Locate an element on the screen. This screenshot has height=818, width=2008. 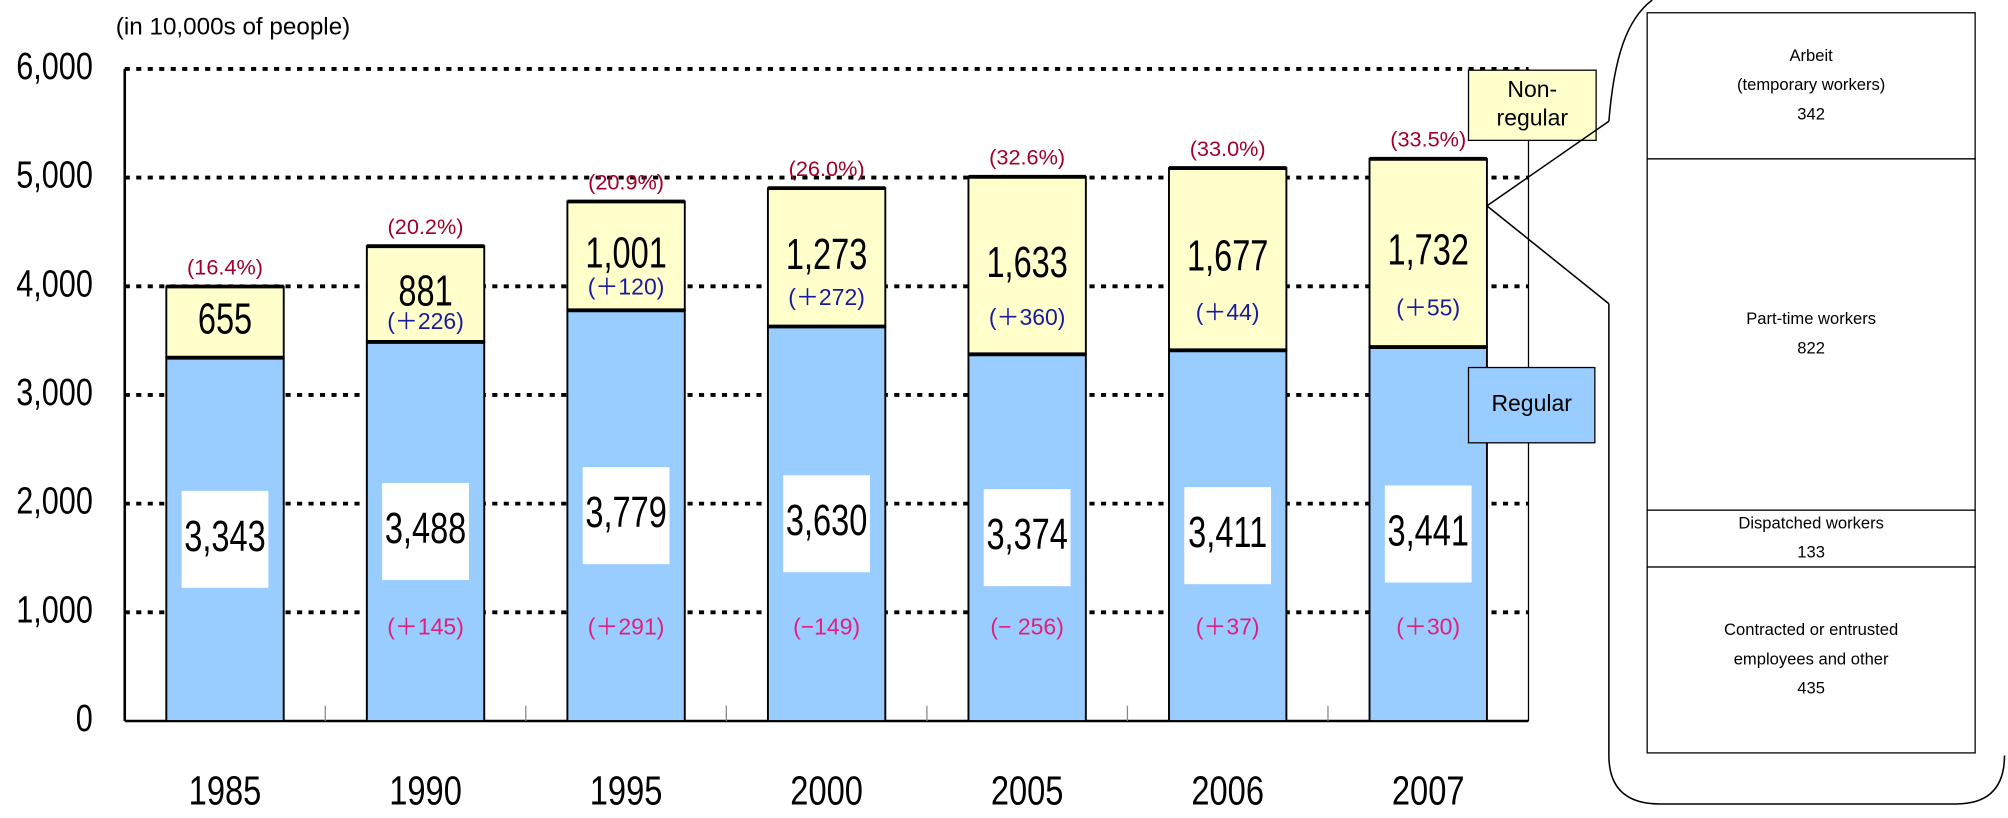
value-label: 3,630 is located at coordinates (826, 521).